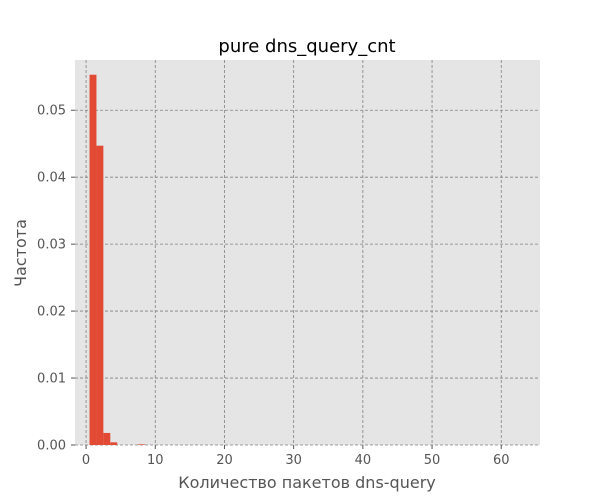 This screenshot has width=600, height=500. What do you see at coordinates (51, 178) in the screenshot?
I see `y-tick-label: 0.04` at bounding box center [51, 178].